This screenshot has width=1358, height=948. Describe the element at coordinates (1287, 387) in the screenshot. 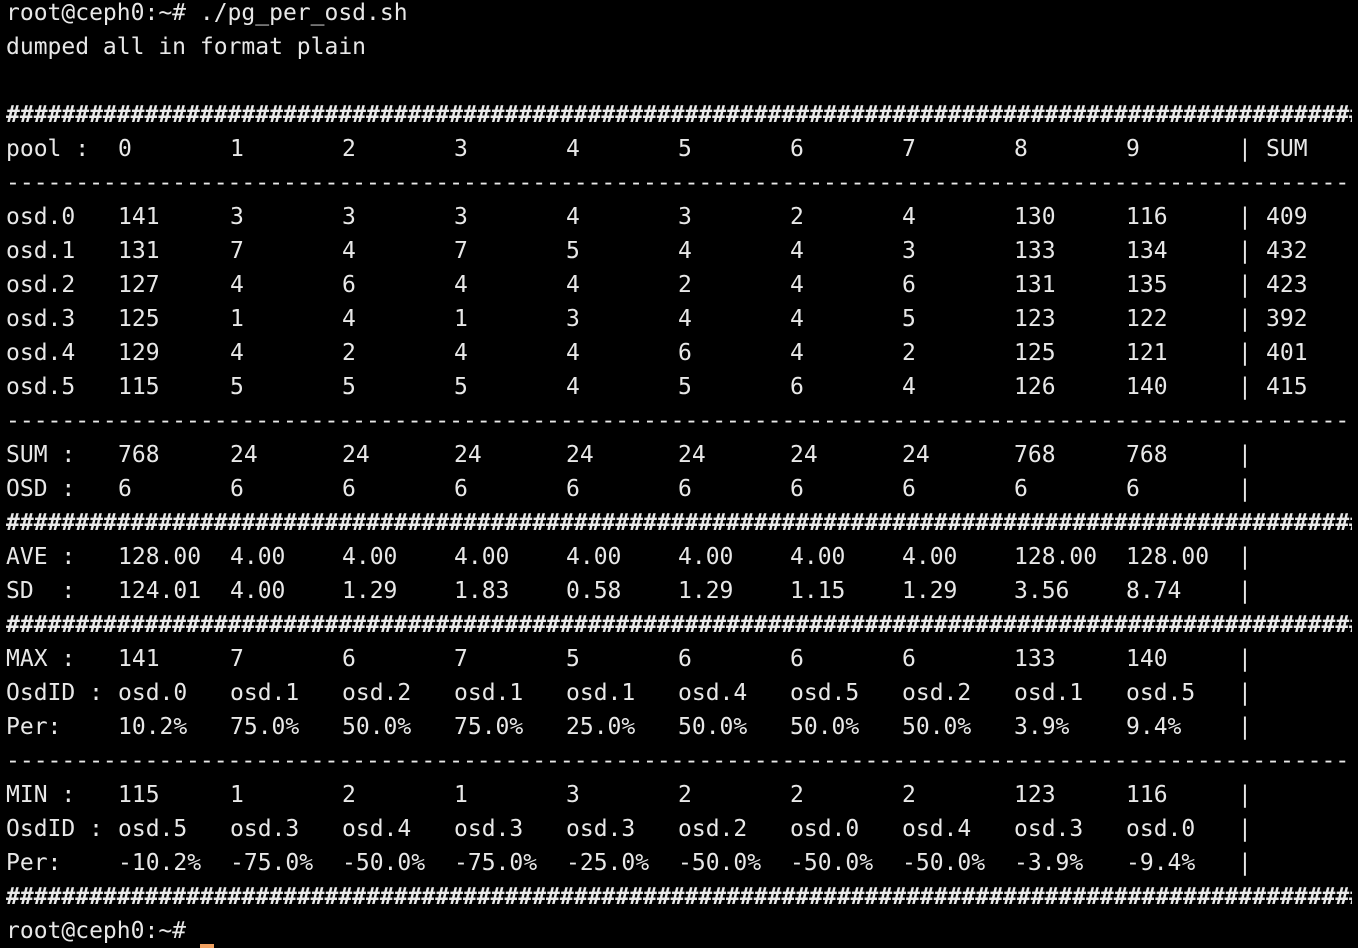

I see `row-sum: 415` at that location.